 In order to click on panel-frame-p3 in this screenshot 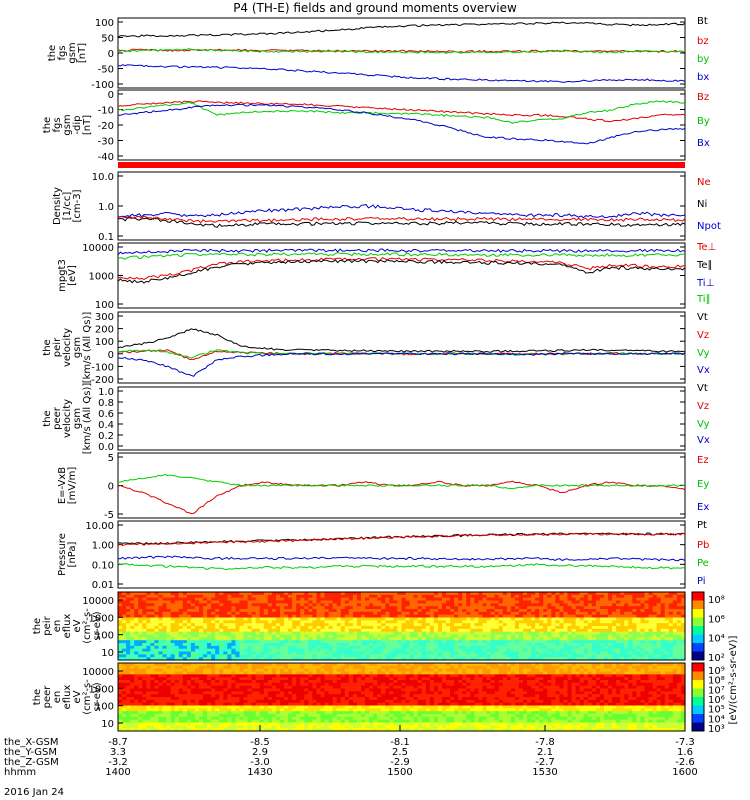, I will do `click(401, 206)`.